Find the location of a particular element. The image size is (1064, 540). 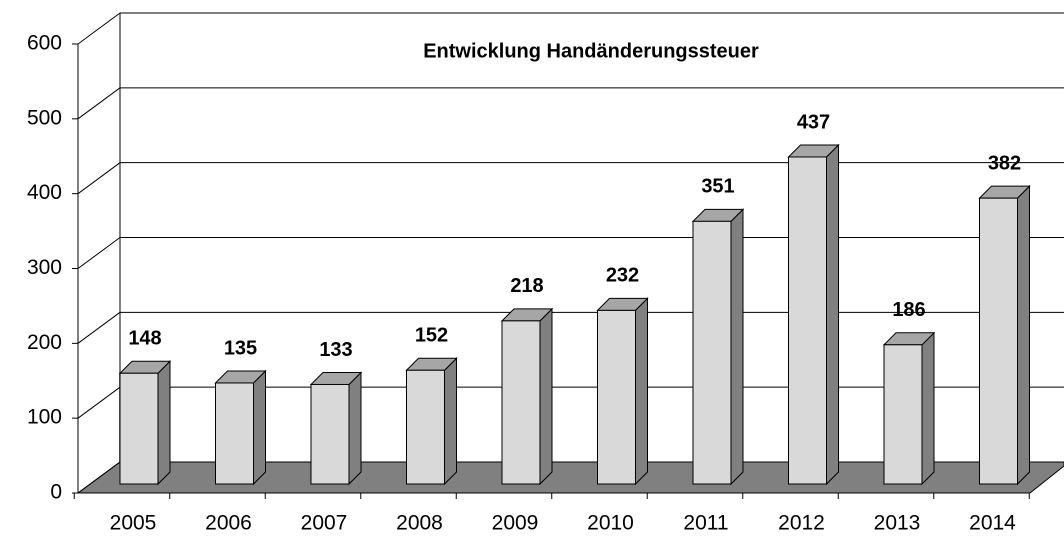

value-label: 135 is located at coordinates (240, 348).